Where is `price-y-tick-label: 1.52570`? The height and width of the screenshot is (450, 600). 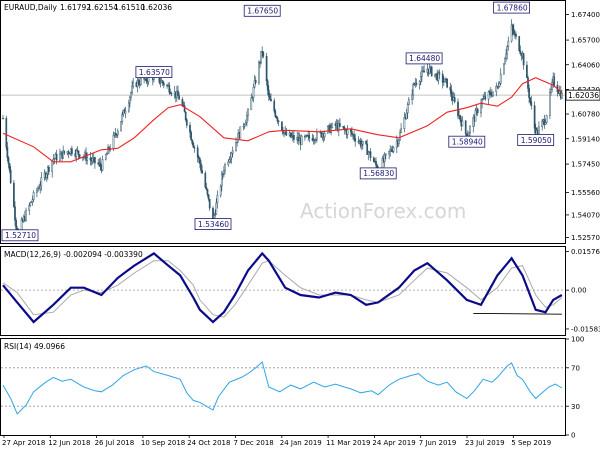 price-y-tick-label: 1.52570 is located at coordinates (585, 238).